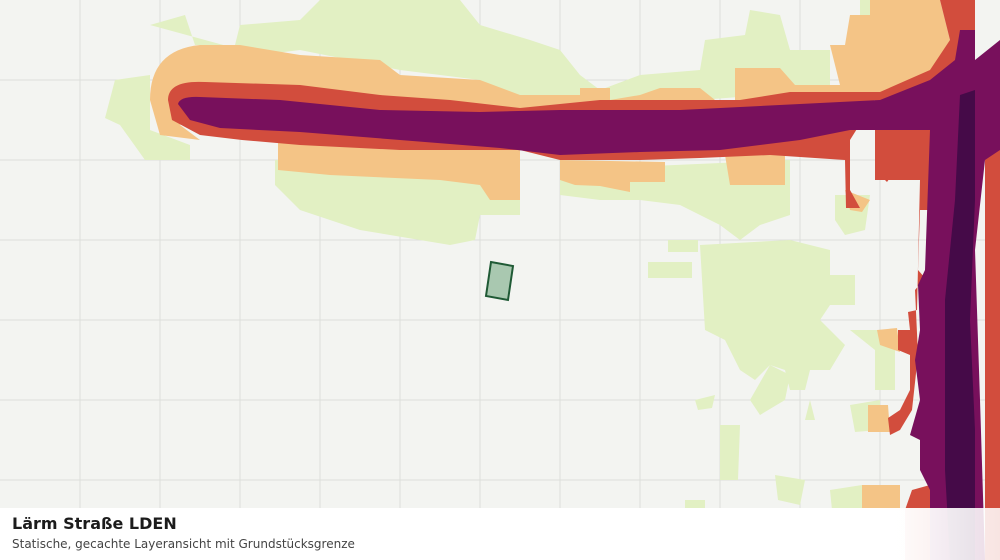  I want to click on noise-zone-extreme, so click(960, 325).